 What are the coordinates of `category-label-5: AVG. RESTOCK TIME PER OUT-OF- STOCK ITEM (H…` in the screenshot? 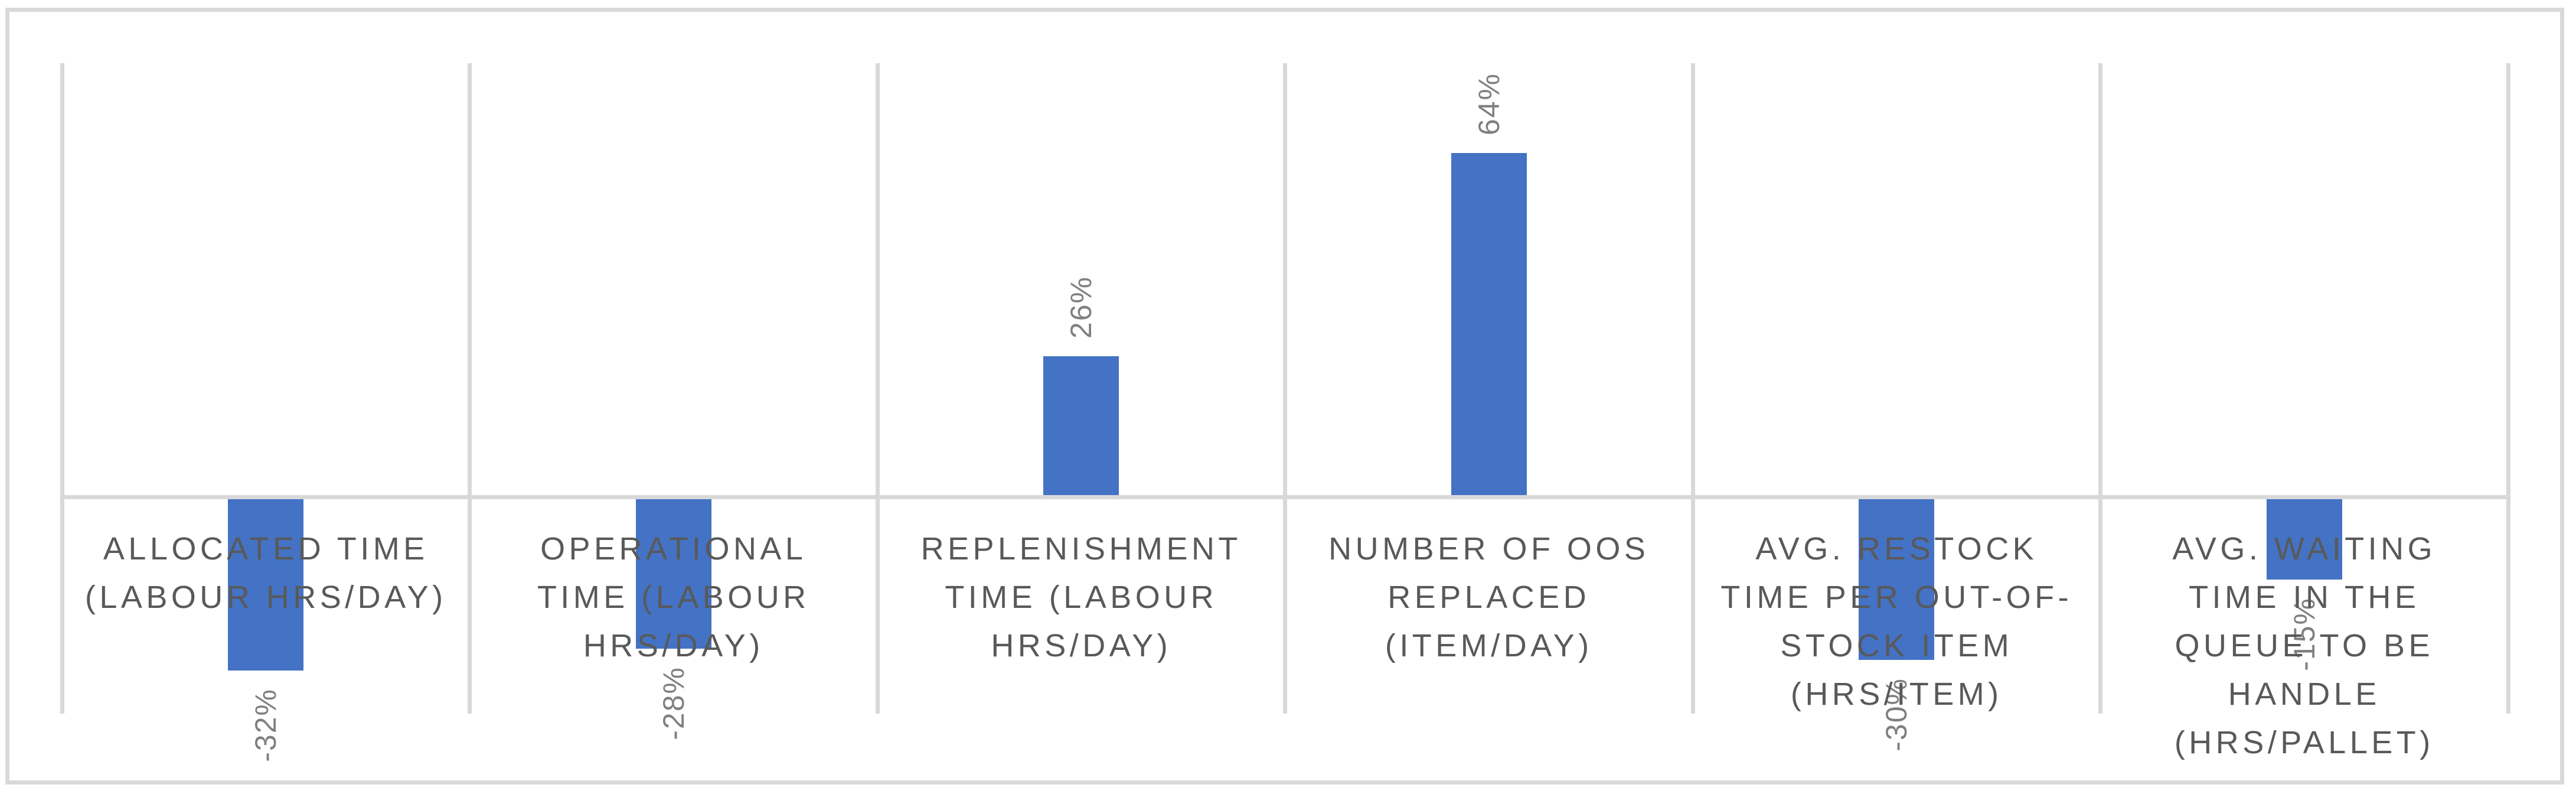 It's located at (1897, 621).